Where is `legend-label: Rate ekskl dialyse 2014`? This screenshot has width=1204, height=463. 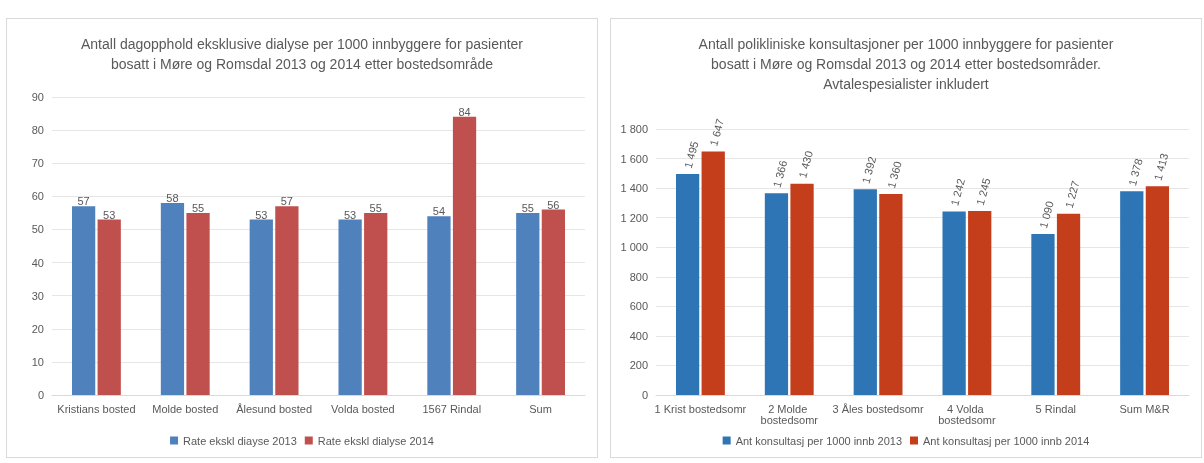 legend-label: Rate ekskl dialyse 2014 is located at coordinates (375, 440).